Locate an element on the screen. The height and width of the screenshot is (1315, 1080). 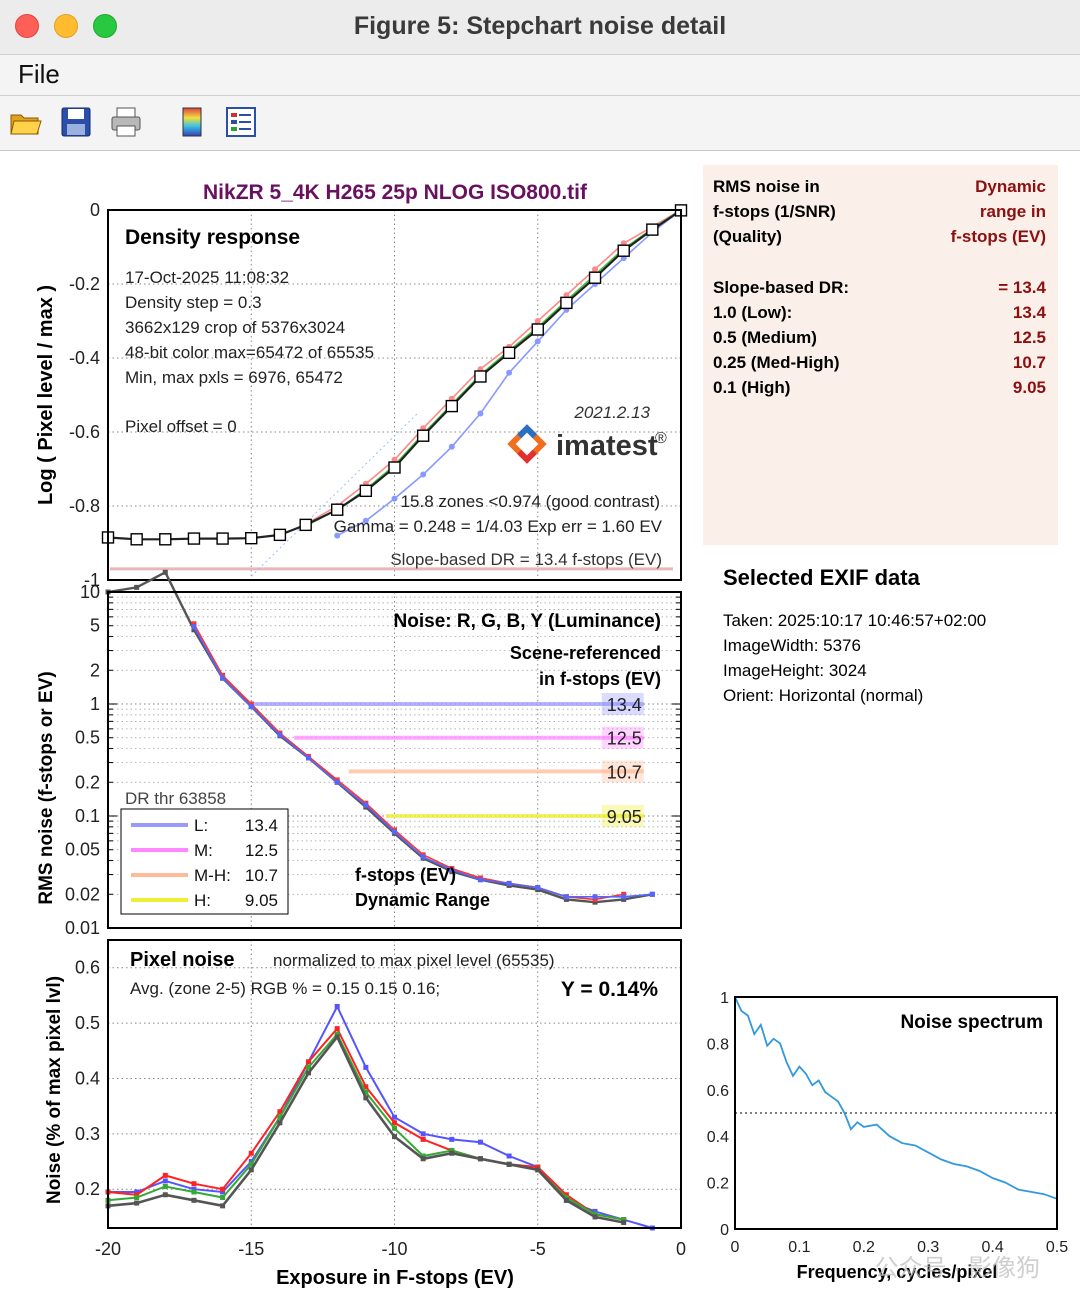
x-tick-label: 0.5 is located at coordinates (1057, 1247).